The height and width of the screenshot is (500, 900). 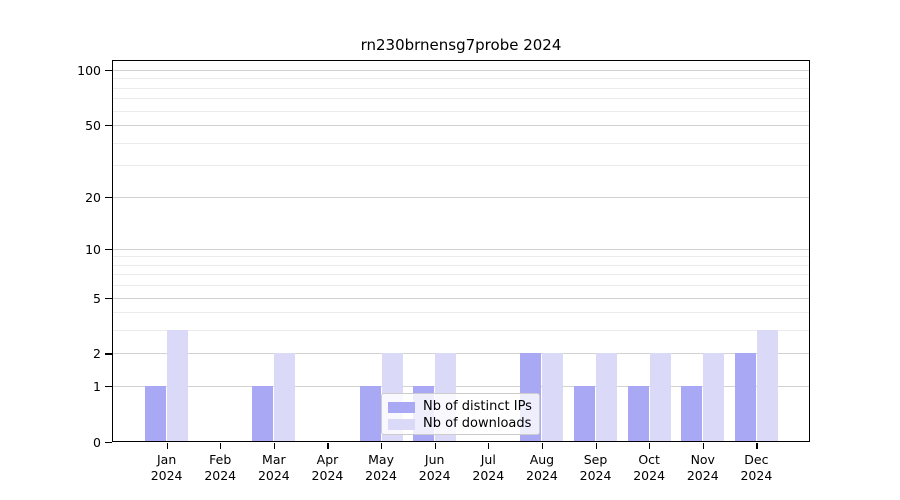 What do you see at coordinates (97, 298) in the screenshot?
I see `y-tick-label: 5` at bounding box center [97, 298].